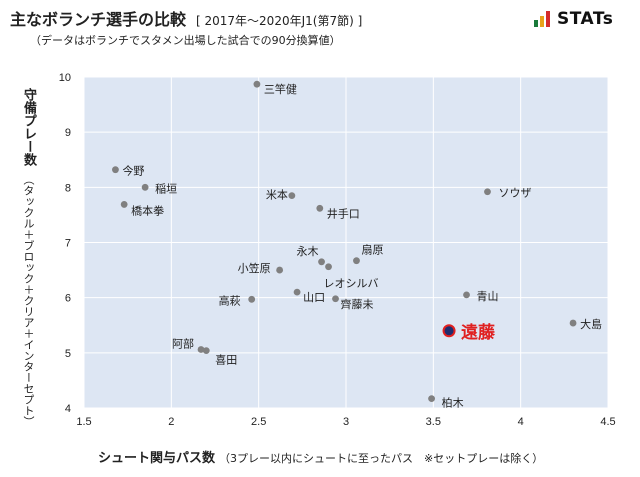 The width and height of the screenshot is (640, 477). Describe the element at coordinates (449, 331) in the screenshot. I see `highlight-point` at that location.